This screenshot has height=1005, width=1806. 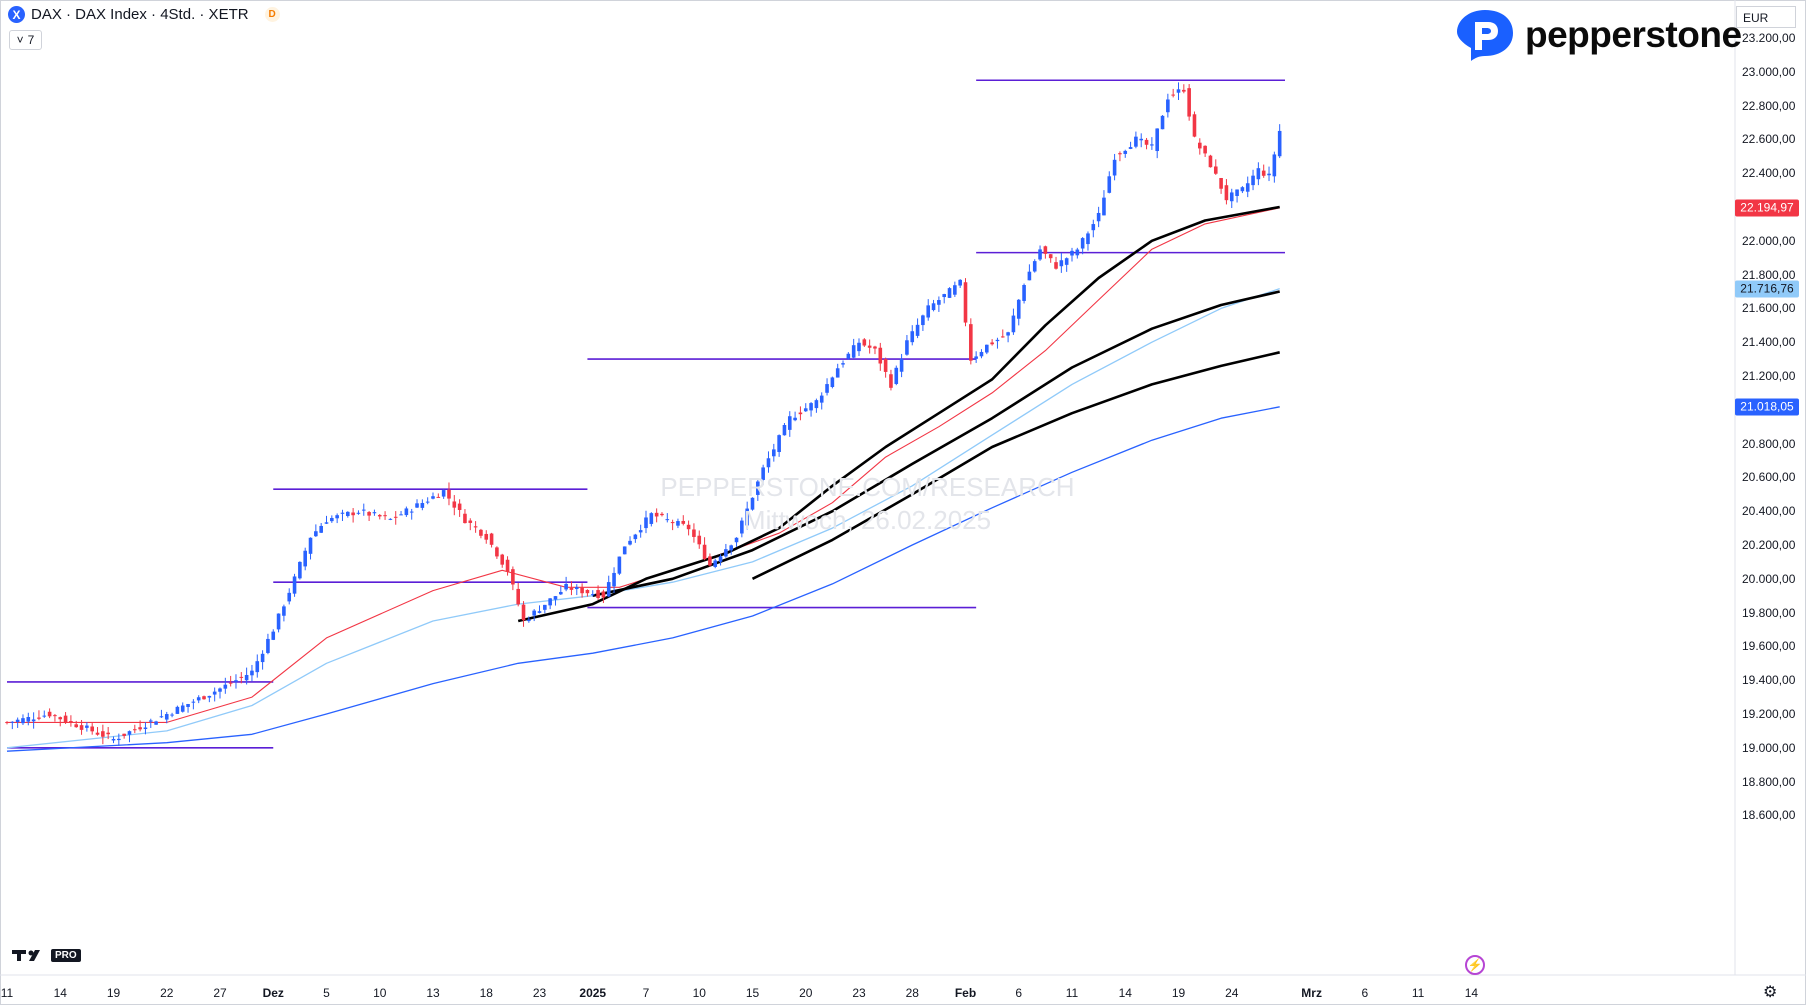 What do you see at coordinates (1769, 38) in the screenshot?
I see `y-tick-label: 23.200,00` at bounding box center [1769, 38].